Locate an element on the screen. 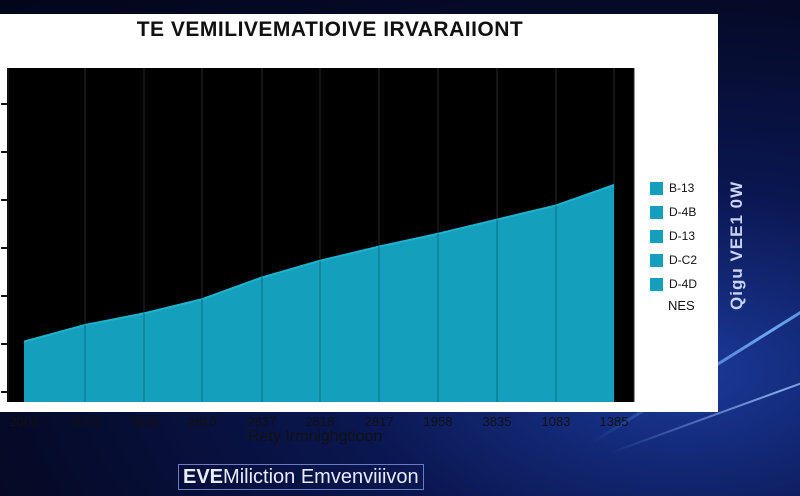 Image resolution: width=800 pixels, height=496 pixels. footer-text: Miliction Emvenviiivon is located at coordinates (321, 477).